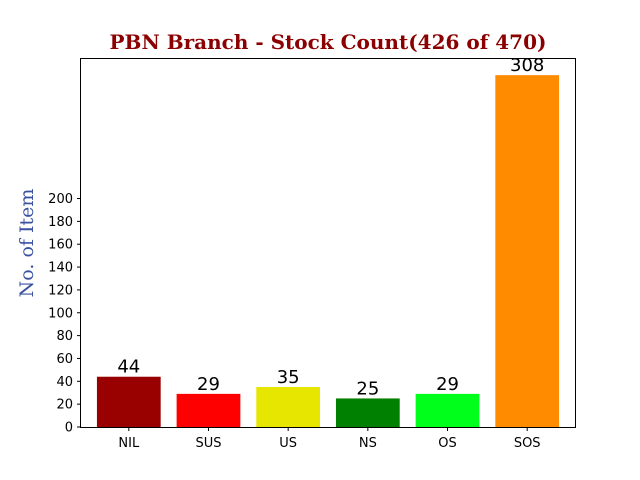  Describe the element at coordinates (129, 443) in the screenshot. I see `x-tick-label: NIL` at that location.